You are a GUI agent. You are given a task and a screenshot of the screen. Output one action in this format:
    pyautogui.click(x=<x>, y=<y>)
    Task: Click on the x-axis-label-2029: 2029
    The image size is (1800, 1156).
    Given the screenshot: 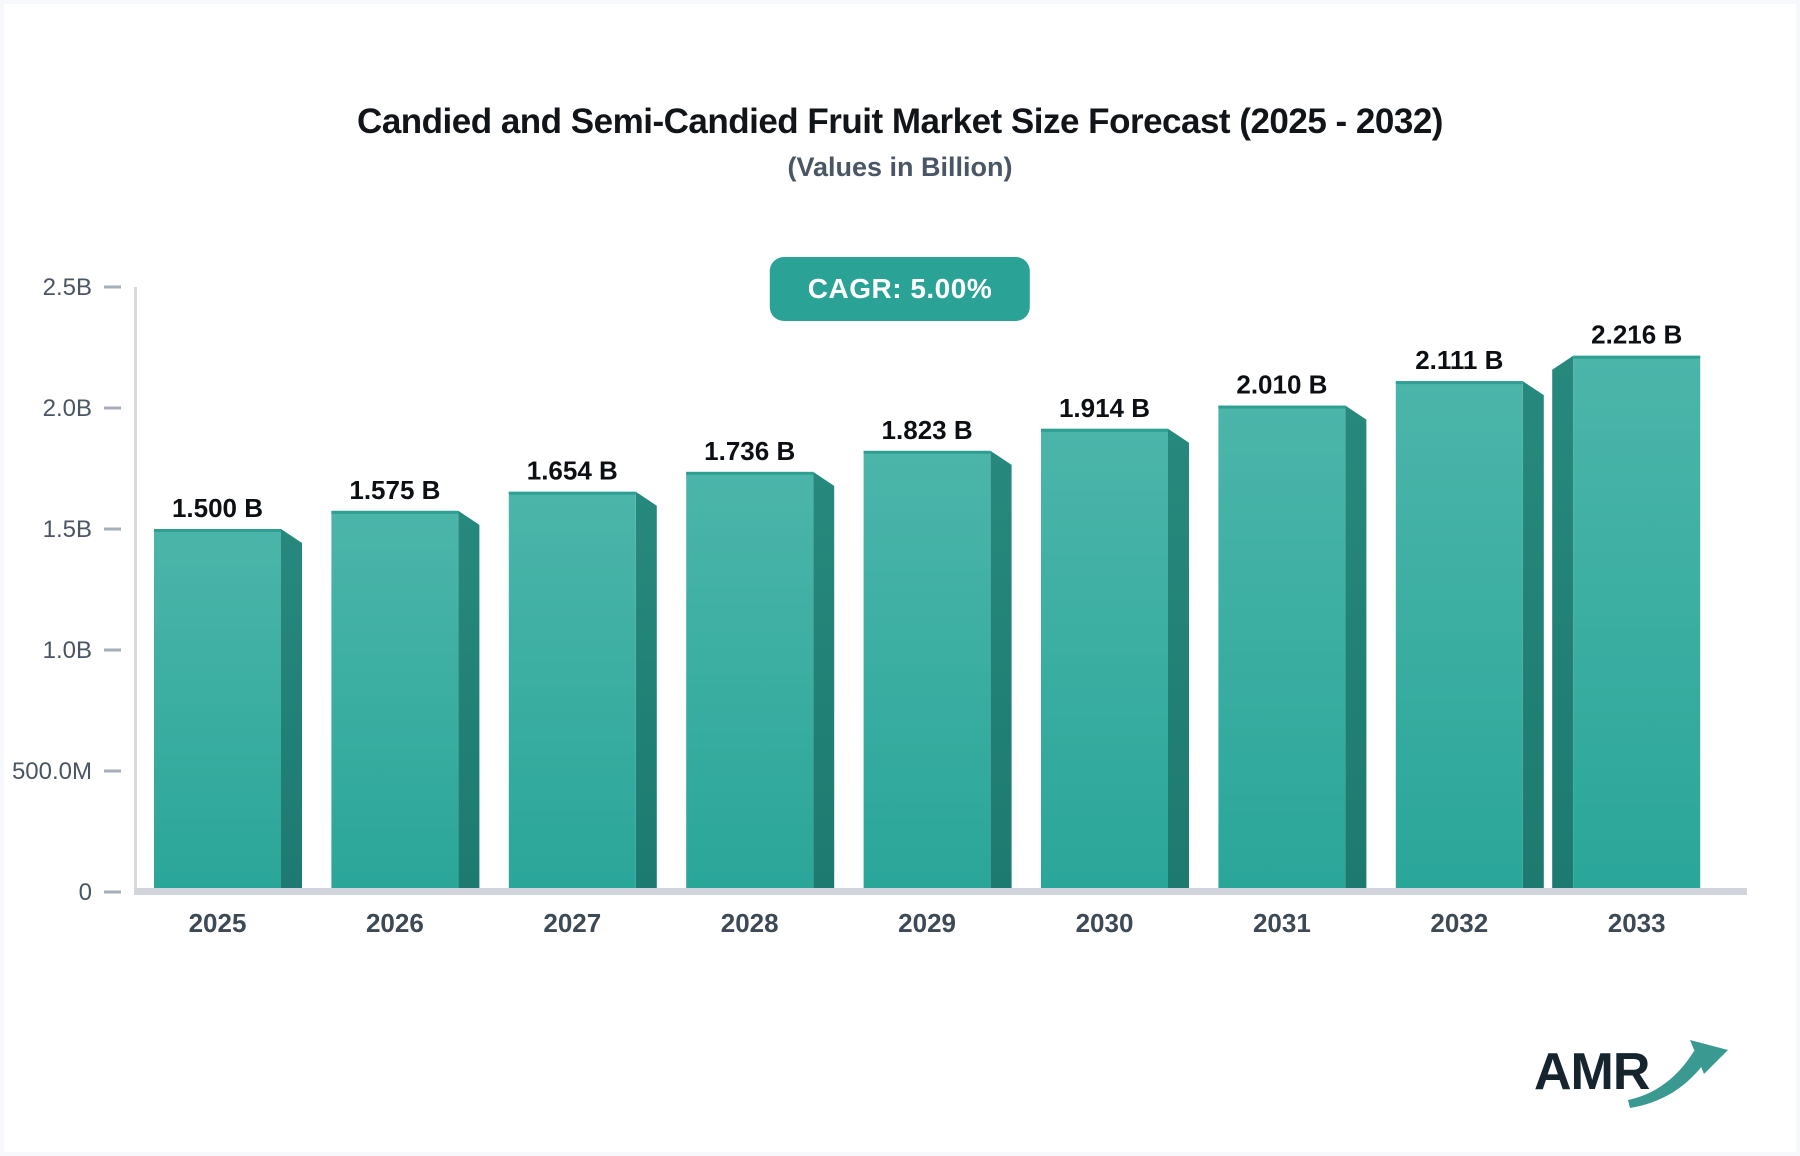 What is the action you would take?
    pyautogui.click(x=927, y=923)
    